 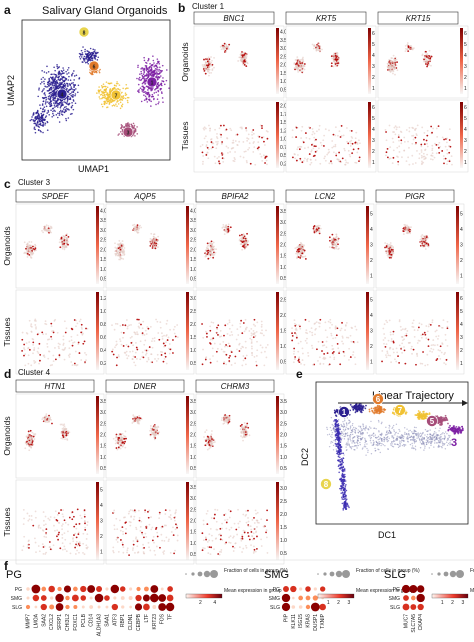 What do you see at coordinates (283, 82) in the screenshot?
I see `colorbar-tick: 1.0` at bounding box center [283, 82].